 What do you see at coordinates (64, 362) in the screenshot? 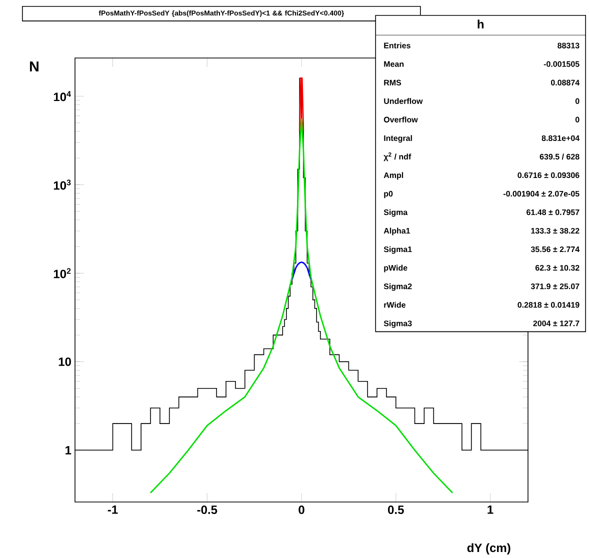
I see `y-tick-label: 10` at bounding box center [64, 362].